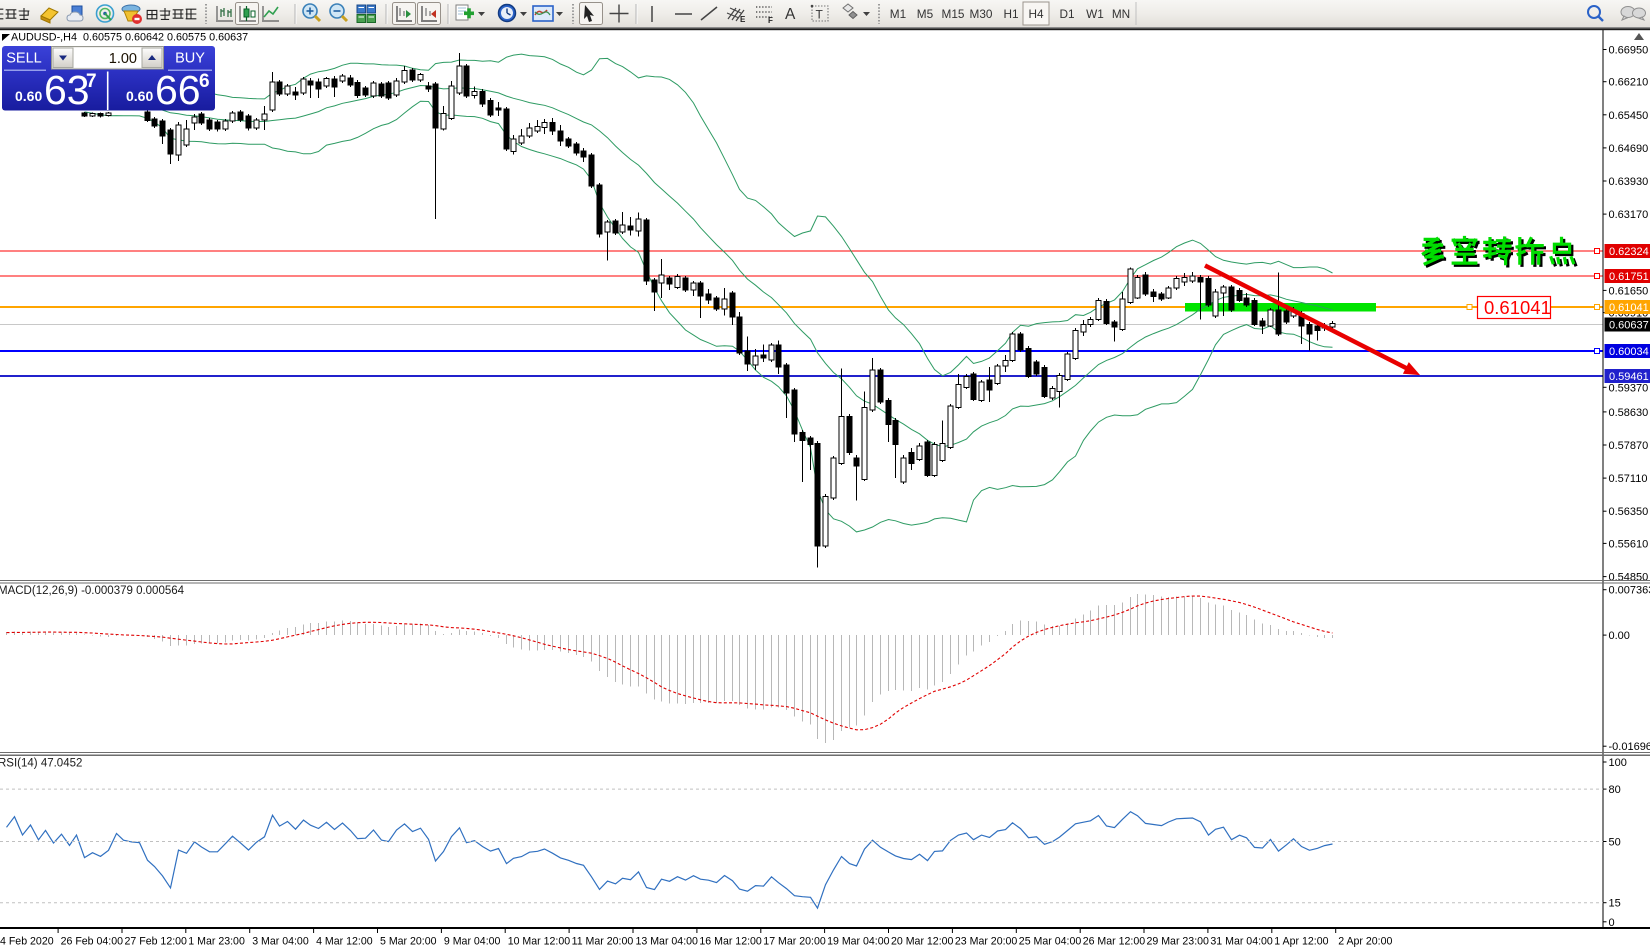 The height and width of the screenshot is (949, 1650). Describe the element at coordinates (1629, 83) in the screenshot. I see `svg-text: 0.66210` at that location.